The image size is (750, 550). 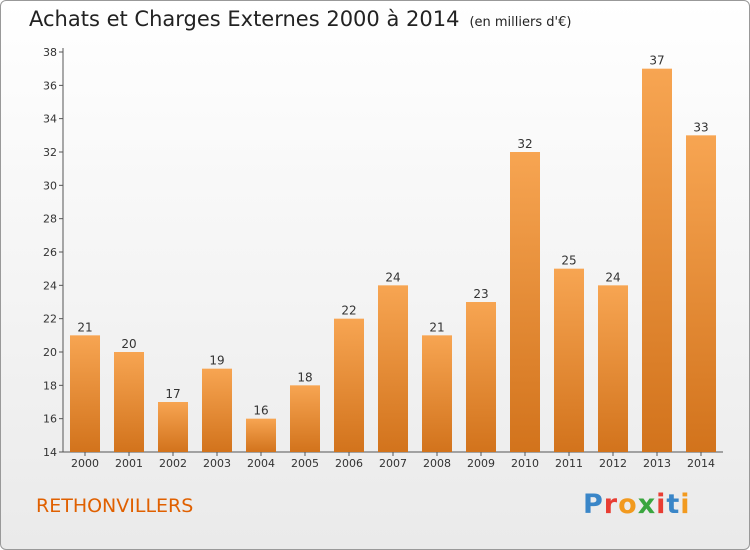 What do you see at coordinates (50, 252) in the screenshot?
I see `y-tick-label: 26` at bounding box center [50, 252].